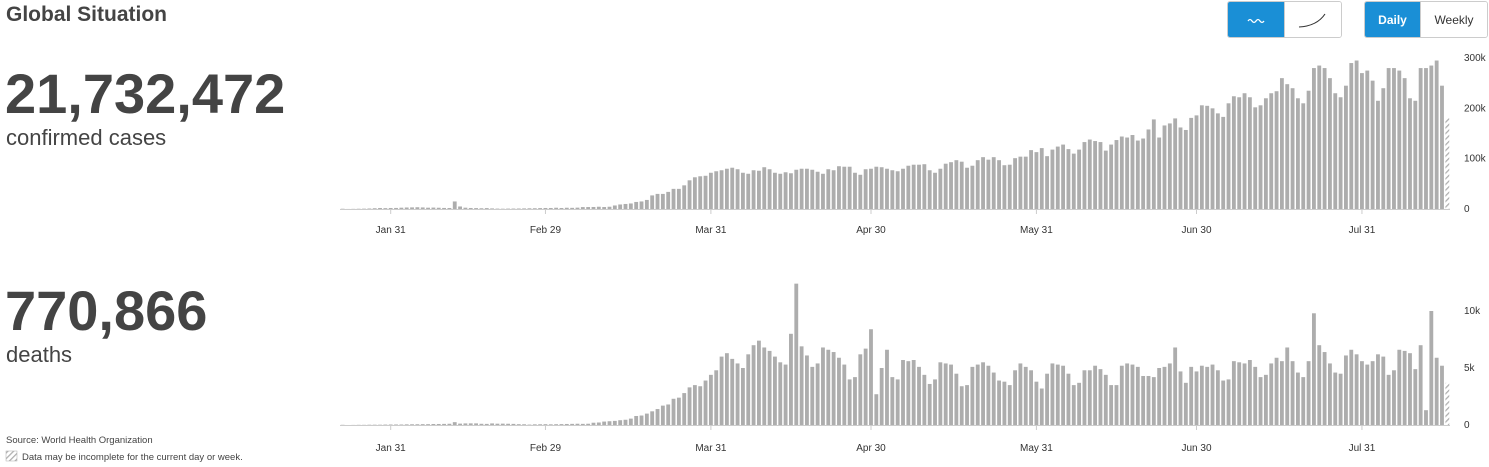  Describe the element at coordinates (1362, 448) in the screenshot. I see `x-tick-label: Jul 31` at that location.